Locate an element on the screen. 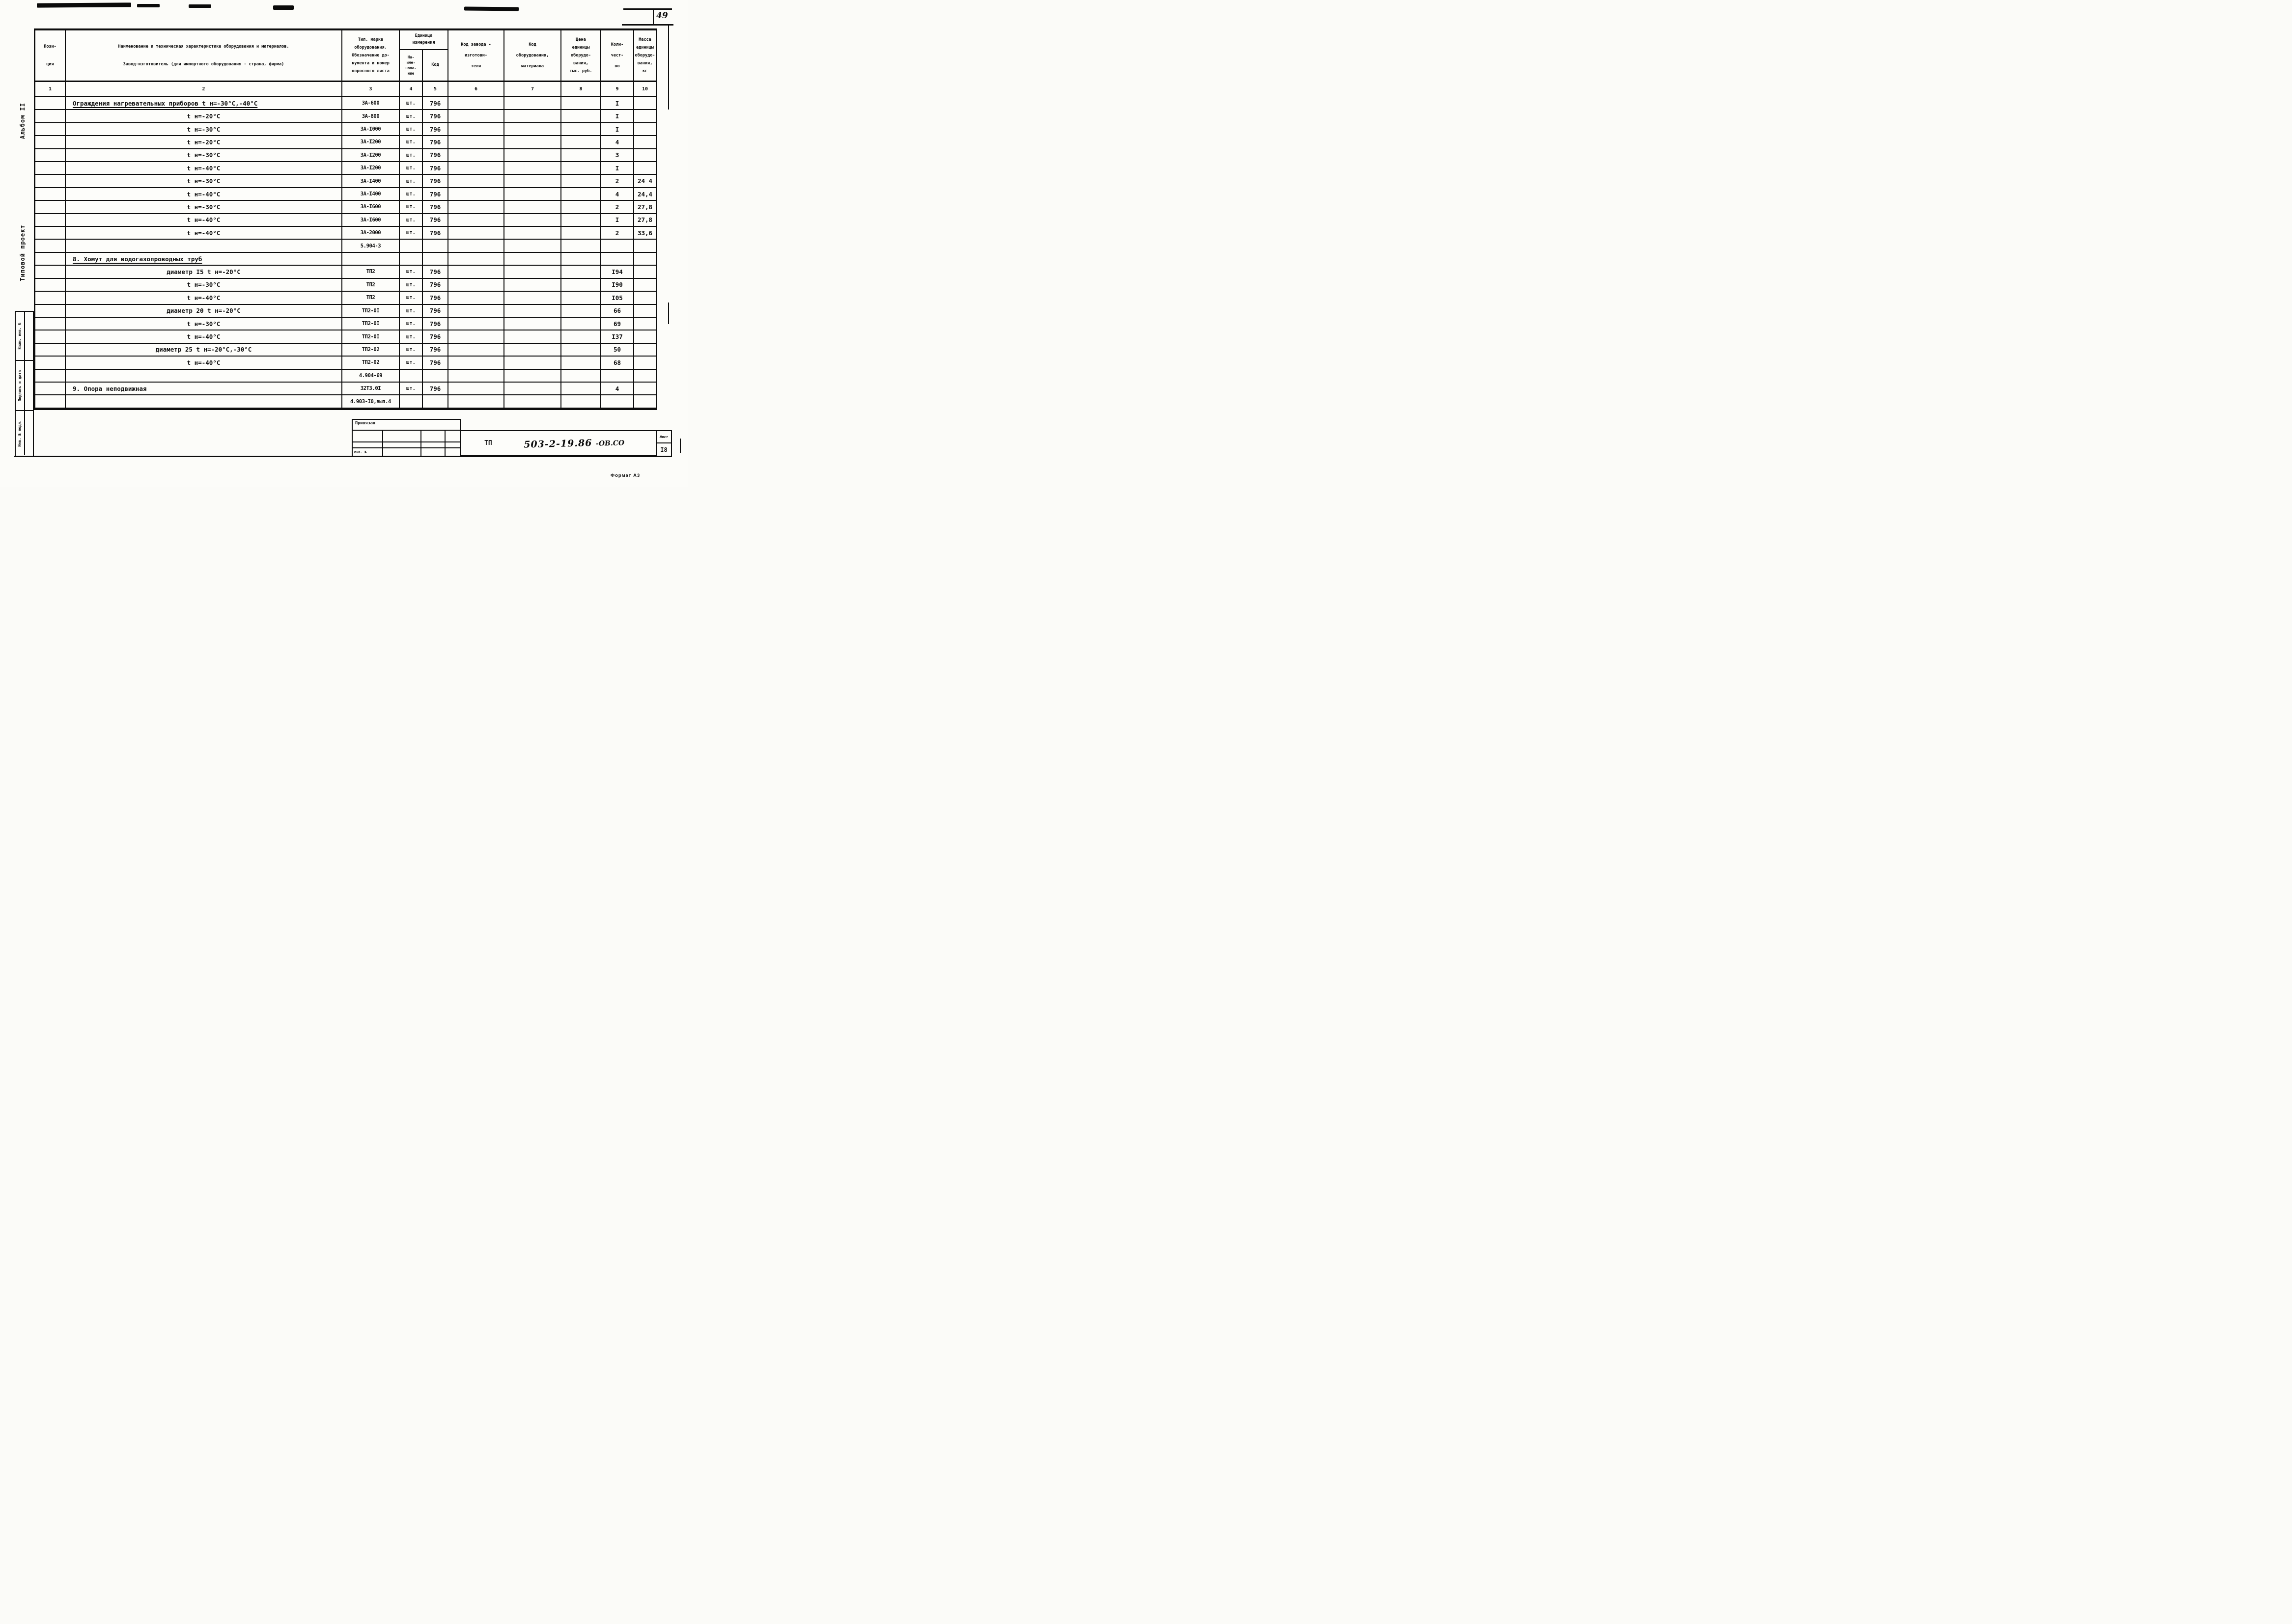 The width and height of the screenshot is (2292, 1624). row-type-cell: ТП2 is located at coordinates (371, 298).